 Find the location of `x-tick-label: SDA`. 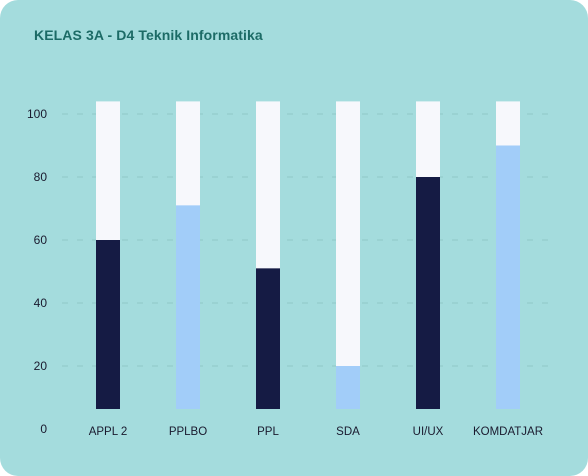

x-tick-label: SDA is located at coordinates (348, 432).